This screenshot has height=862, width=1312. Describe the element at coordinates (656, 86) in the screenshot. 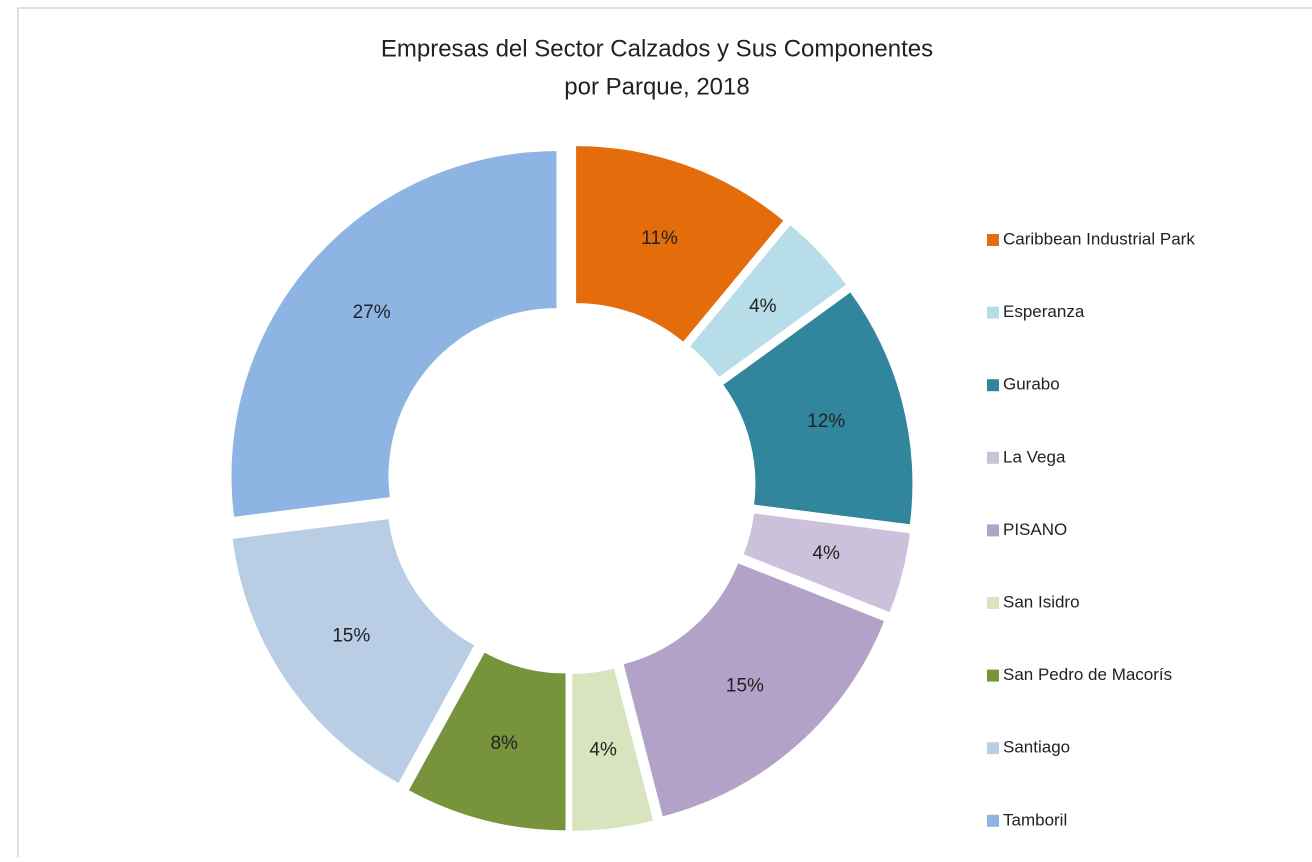

I see `chart-title: por Parque, 2018` at that location.